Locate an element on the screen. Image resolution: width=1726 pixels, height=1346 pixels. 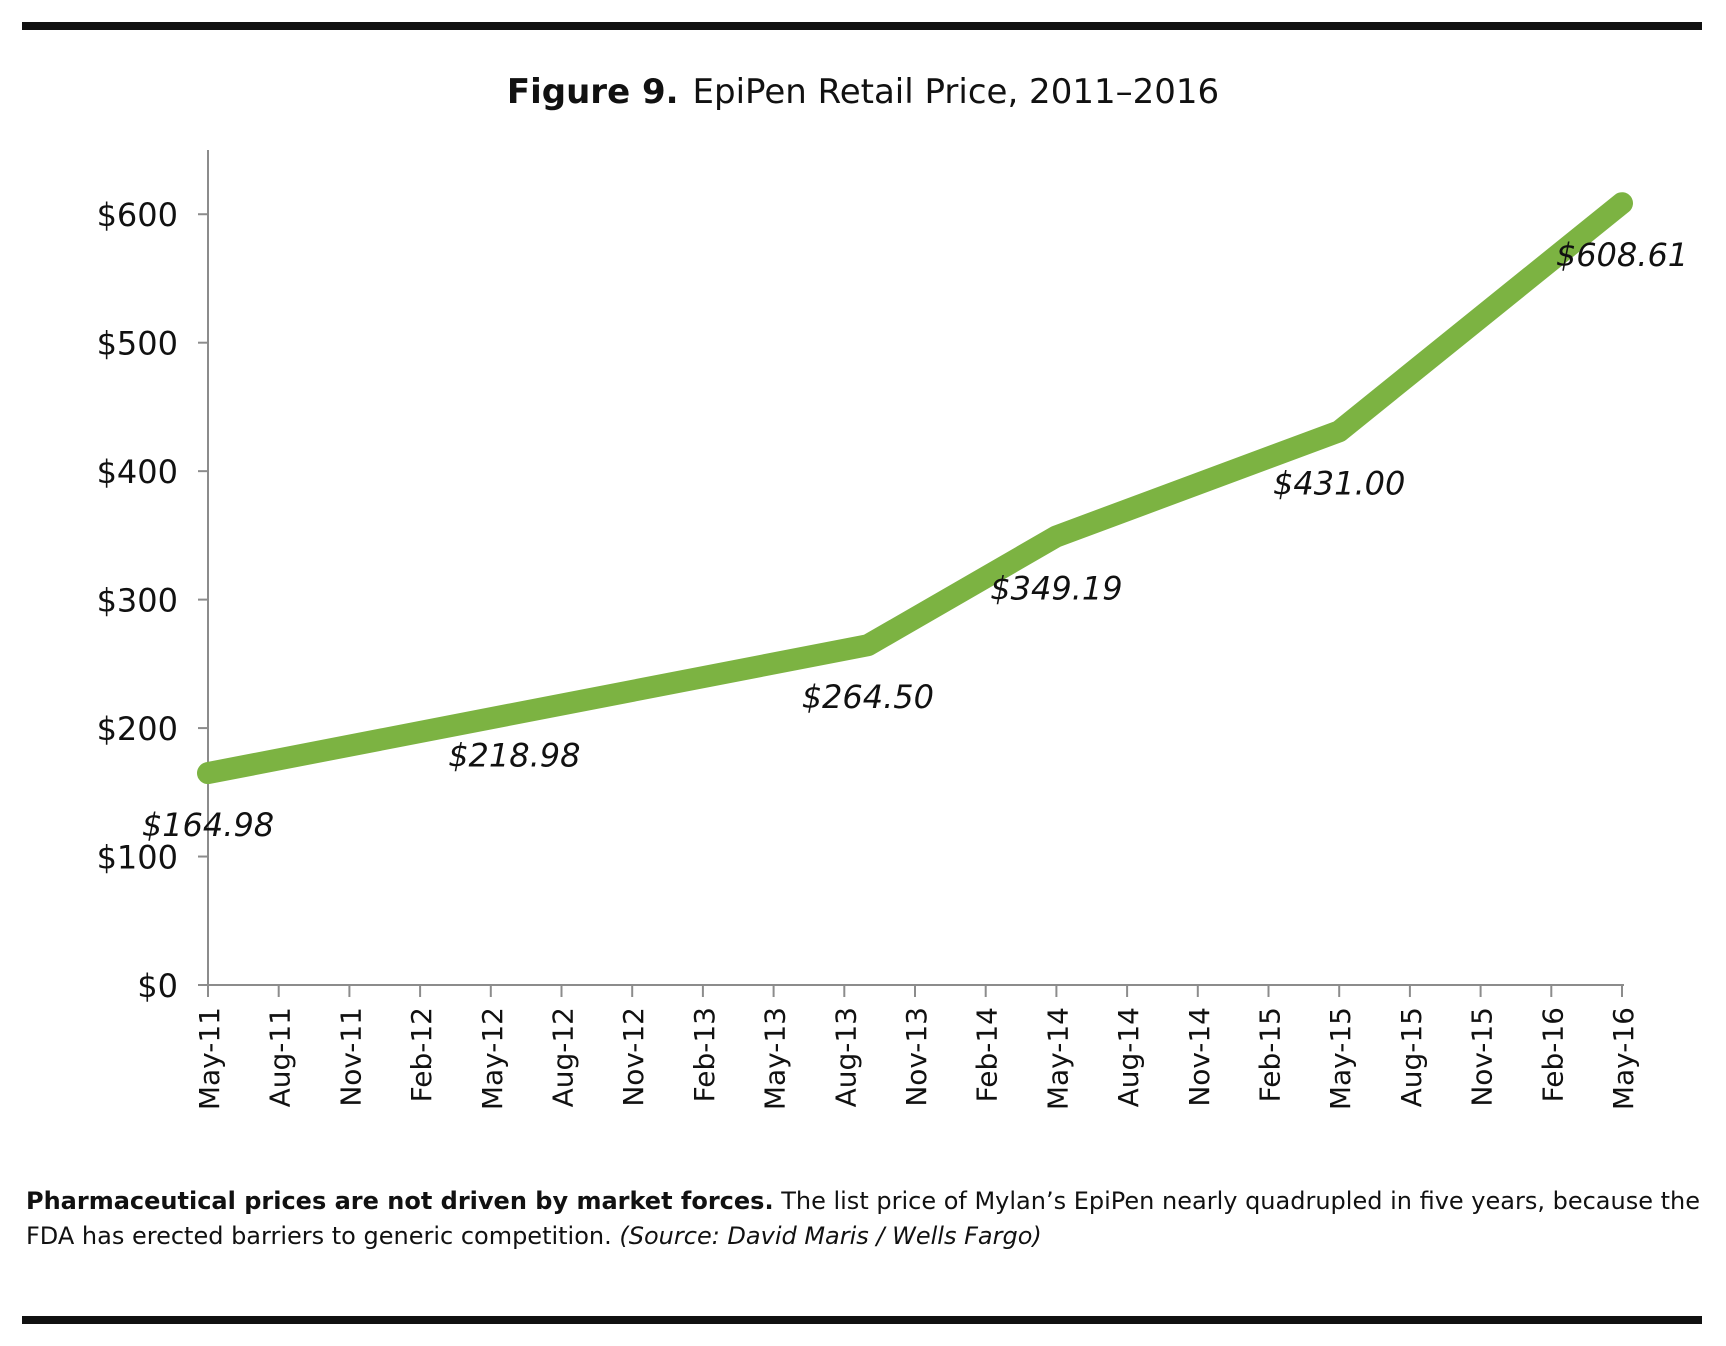
figure-title: Figure 9. EpiPen Retail Price, 2011–2016 is located at coordinates (863, 92).